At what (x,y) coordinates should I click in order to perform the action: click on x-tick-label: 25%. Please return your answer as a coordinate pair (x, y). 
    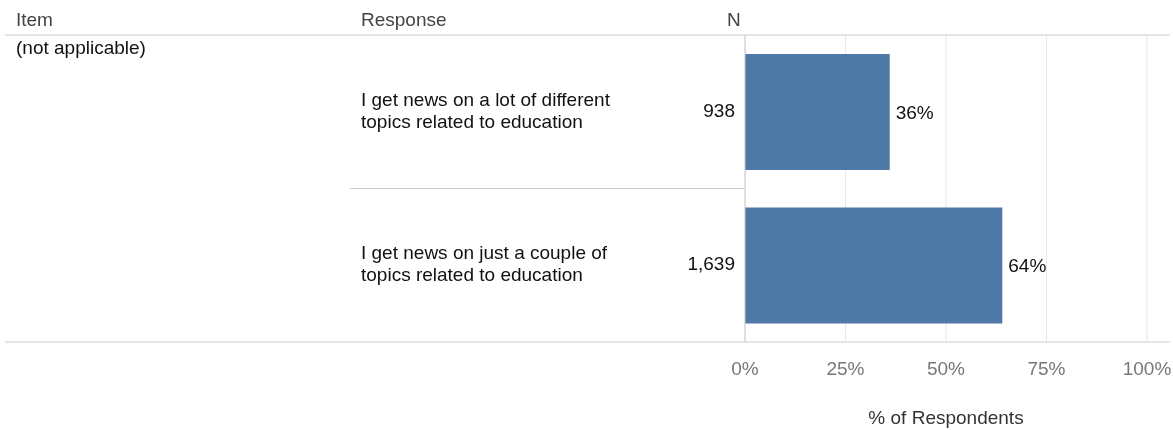
    Looking at the image, I should click on (845, 369).